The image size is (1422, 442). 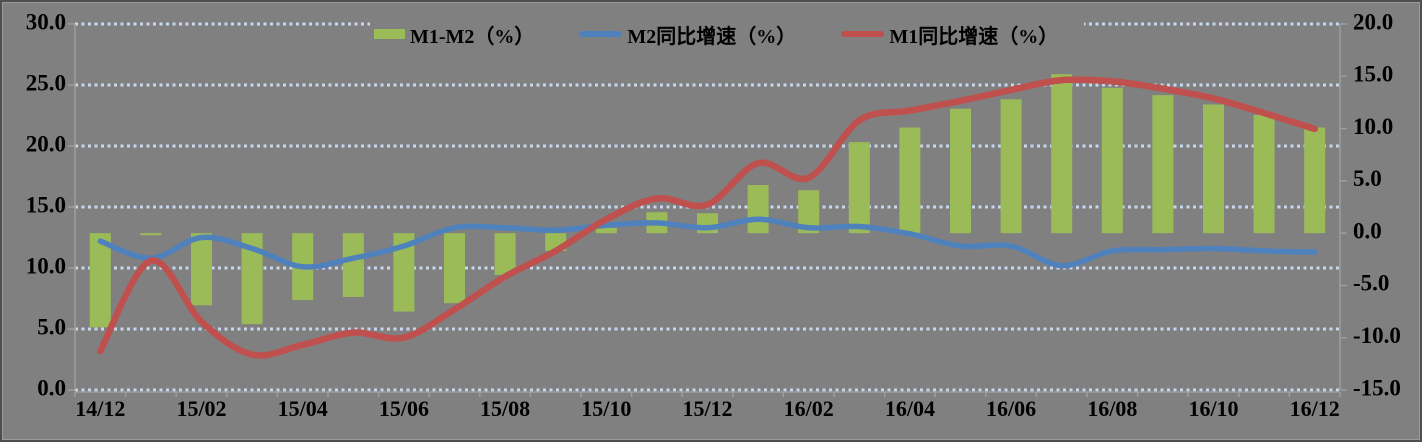 I want to click on legend: M1-M2（%） M2同比增速（%） M1同比增速（%）, so click(x=727, y=34).